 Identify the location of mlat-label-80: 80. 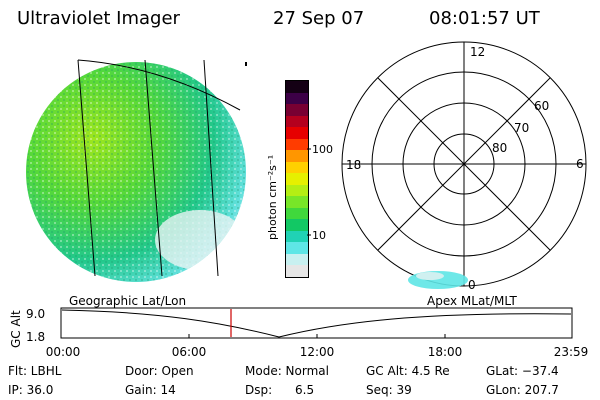
(499, 148).